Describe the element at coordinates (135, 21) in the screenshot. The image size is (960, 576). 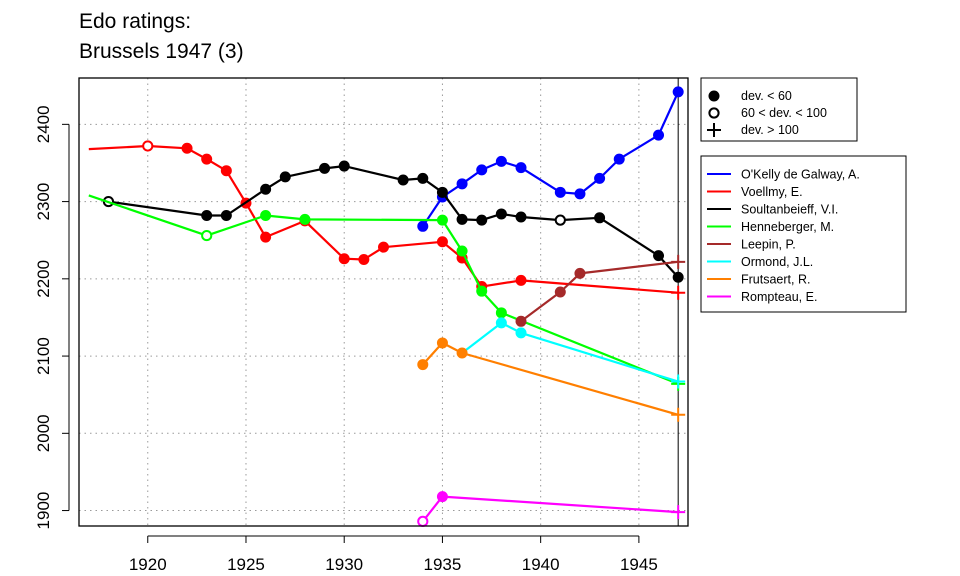
I see `chart-title-line1: Edo ratings:` at that location.